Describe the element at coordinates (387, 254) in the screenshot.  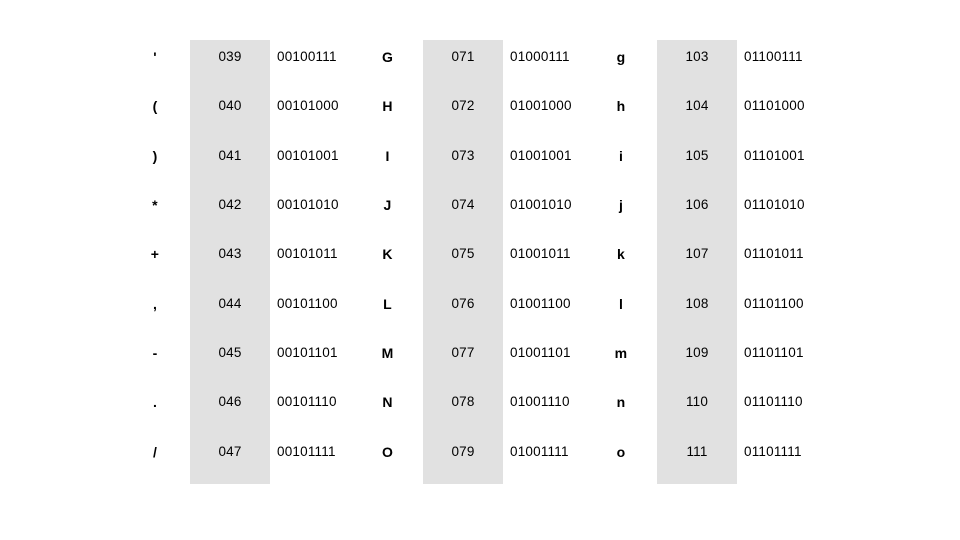
I see `character-cell: K` at that location.